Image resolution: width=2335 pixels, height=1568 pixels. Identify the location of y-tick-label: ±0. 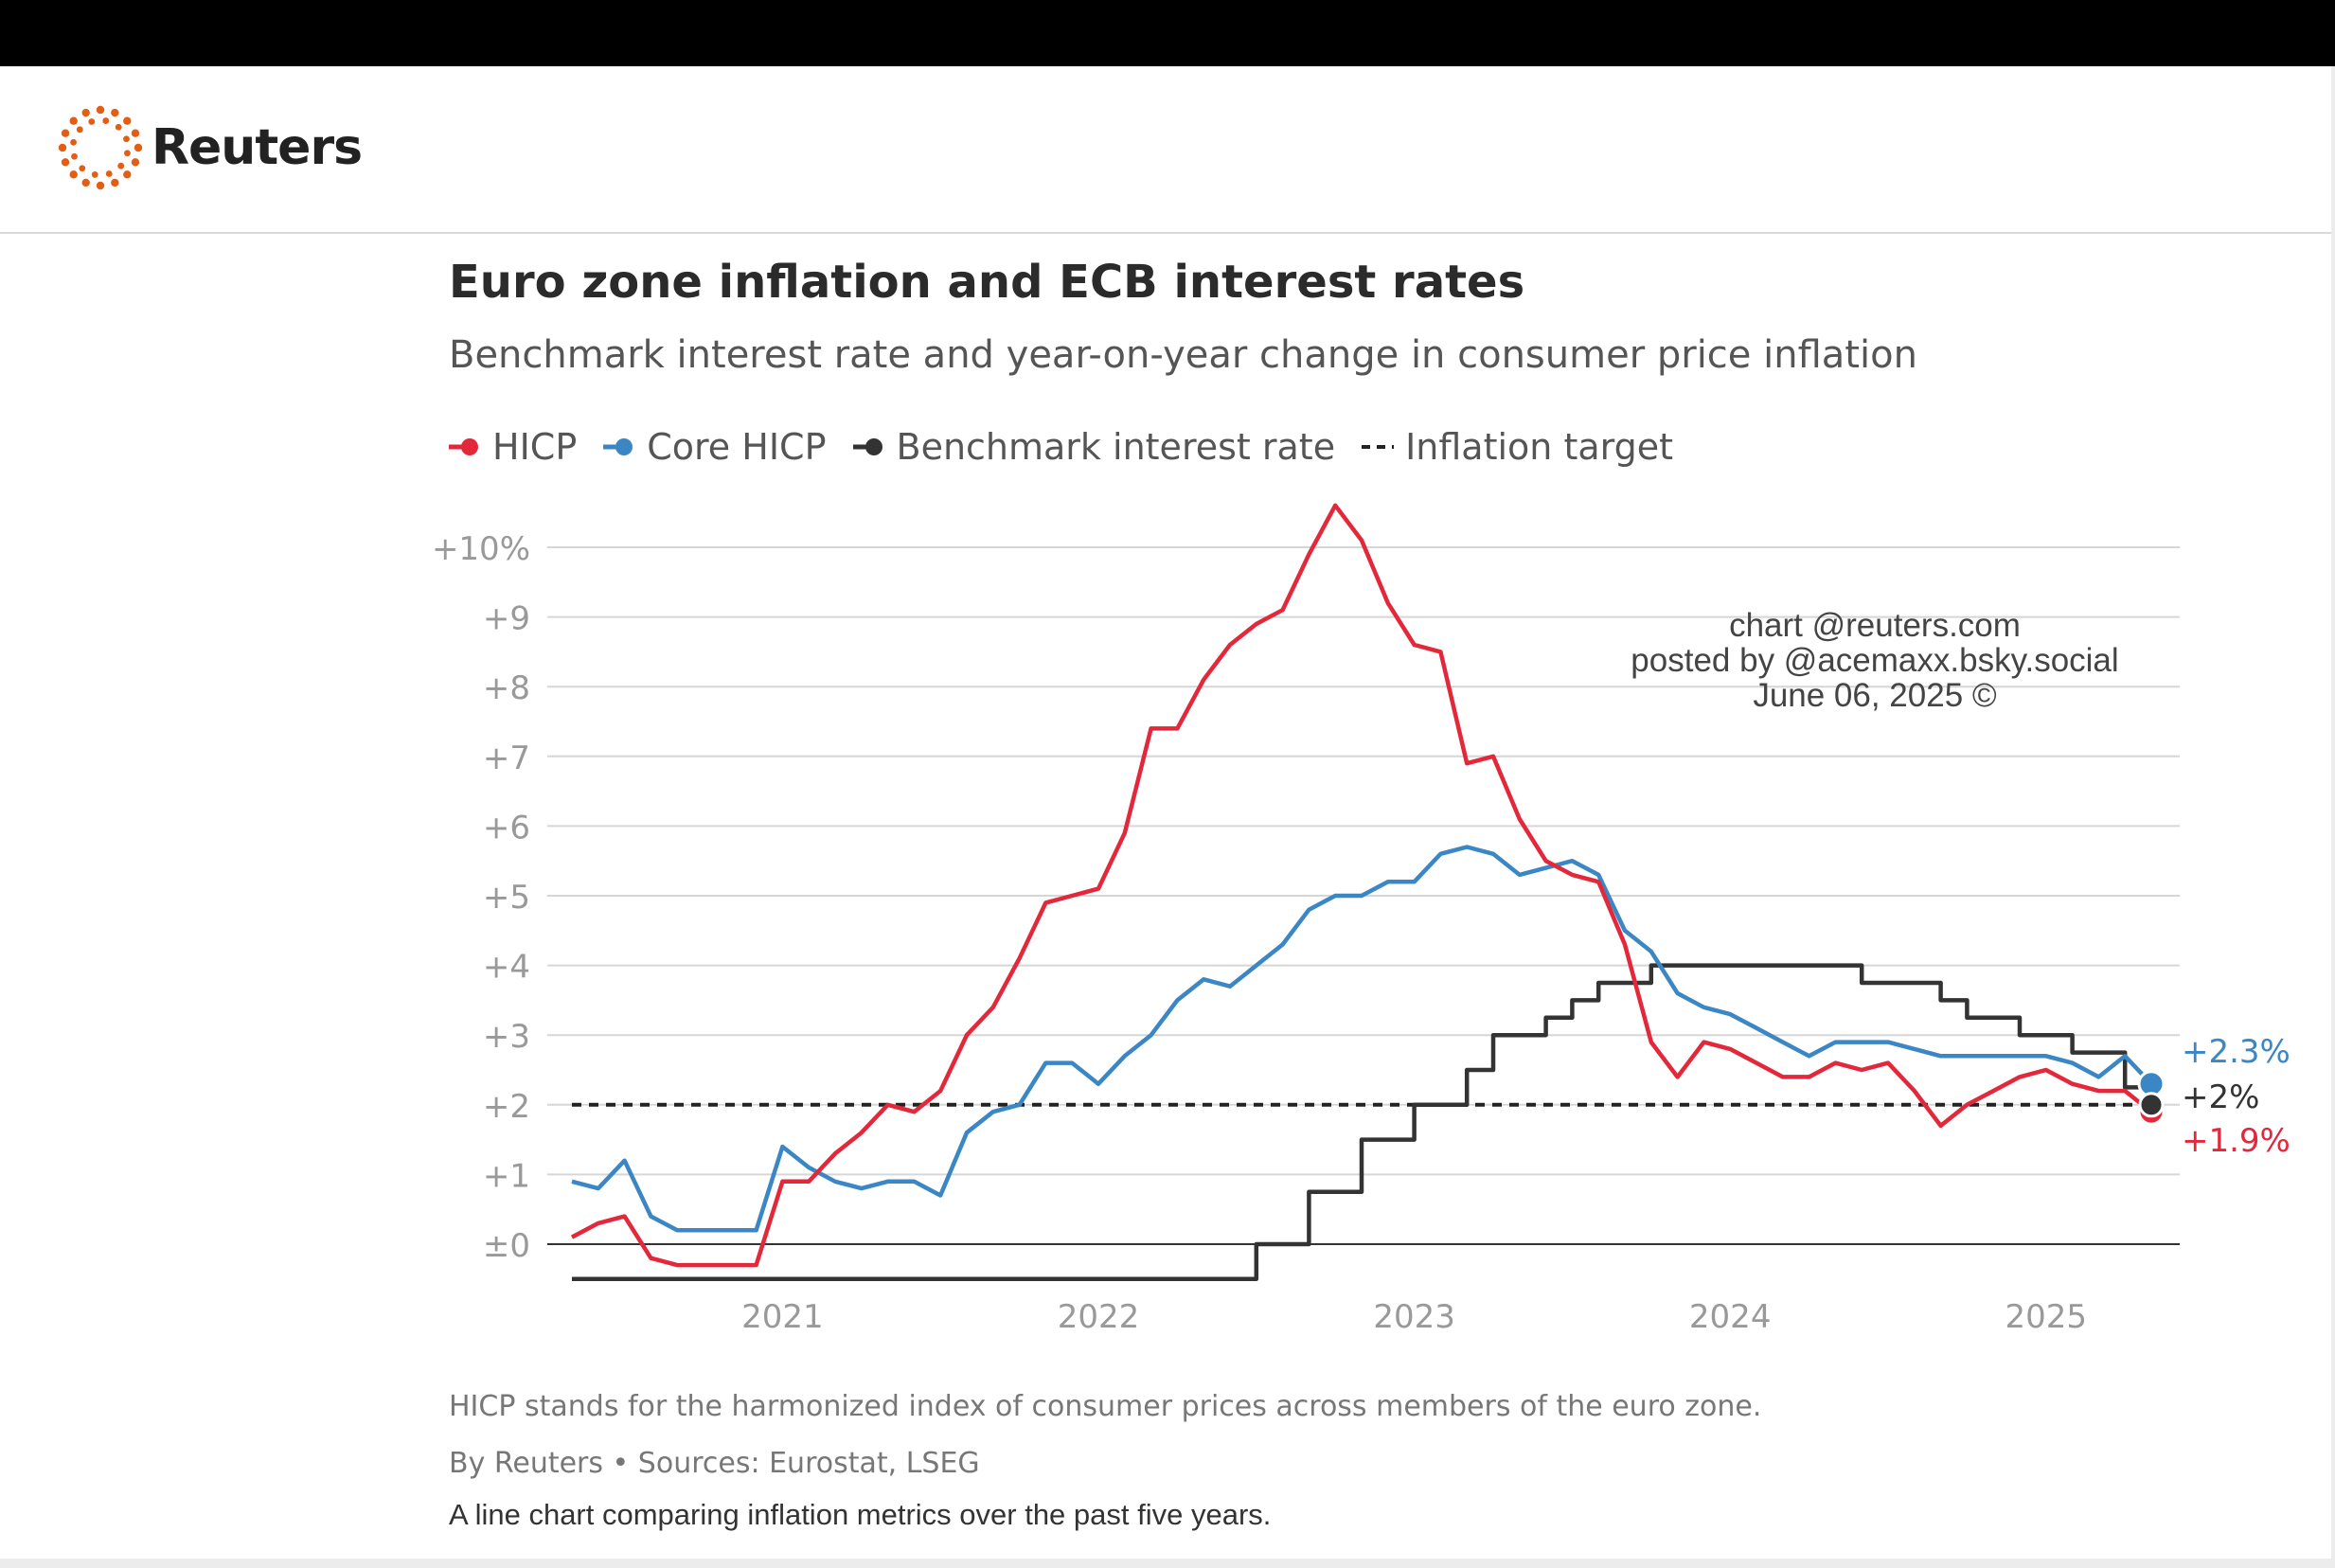
(506, 1246).